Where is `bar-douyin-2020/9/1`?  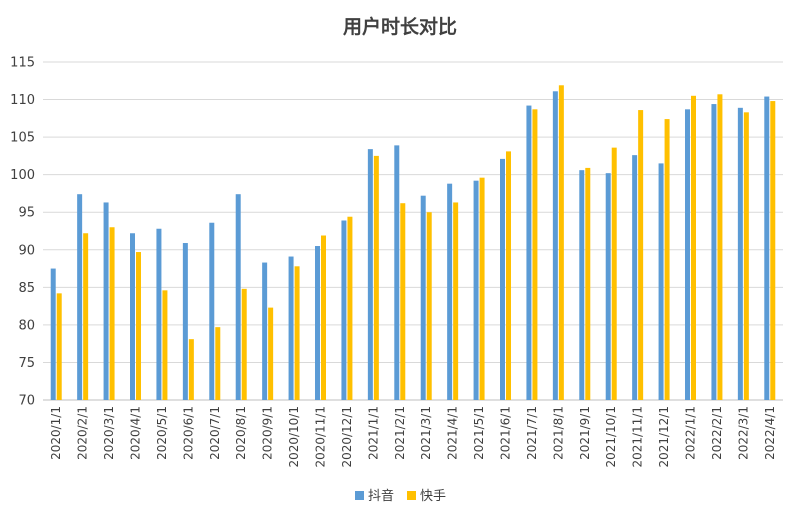
bar-douyin-2020/9/1 is located at coordinates (265, 331).